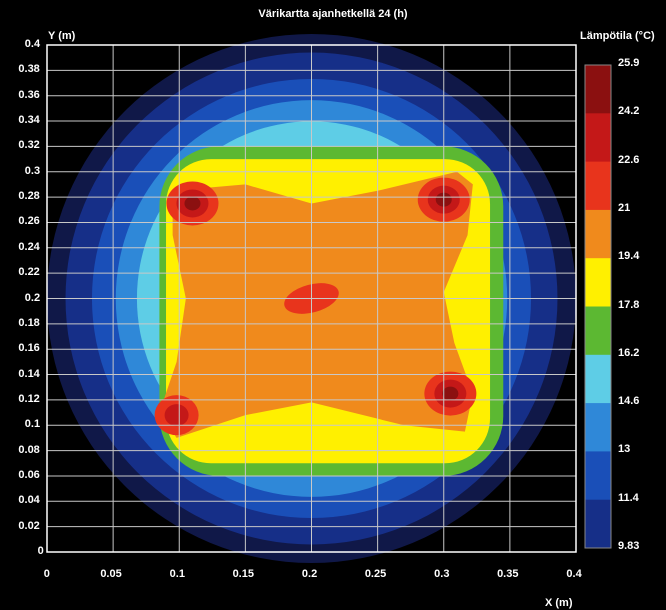 The height and width of the screenshot is (610, 666). Describe the element at coordinates (32, 424) in the screenshot. I see `y-tick-label: 0.1` at that location.